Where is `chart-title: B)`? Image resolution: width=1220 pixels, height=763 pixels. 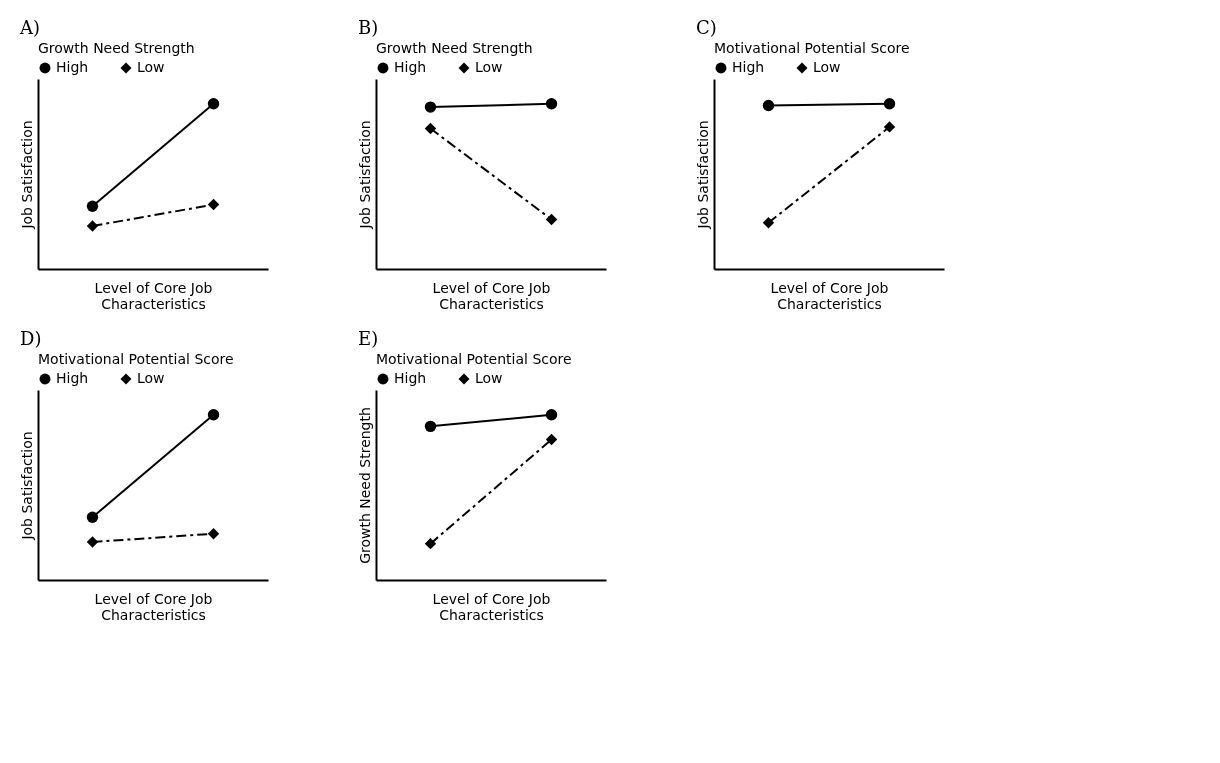 chart-title: B) is located at coordinates (368, 27).